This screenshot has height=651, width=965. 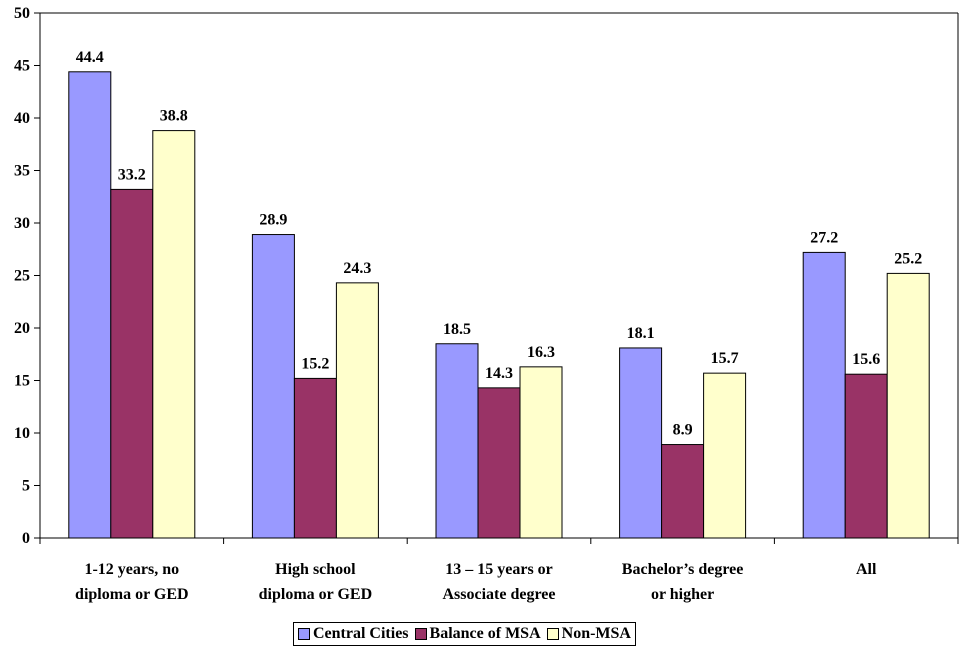 What do you see at coordinates (22, 276) in the screenshot?
I see `y-tick-label: 25` at bounding box center [22, 276].